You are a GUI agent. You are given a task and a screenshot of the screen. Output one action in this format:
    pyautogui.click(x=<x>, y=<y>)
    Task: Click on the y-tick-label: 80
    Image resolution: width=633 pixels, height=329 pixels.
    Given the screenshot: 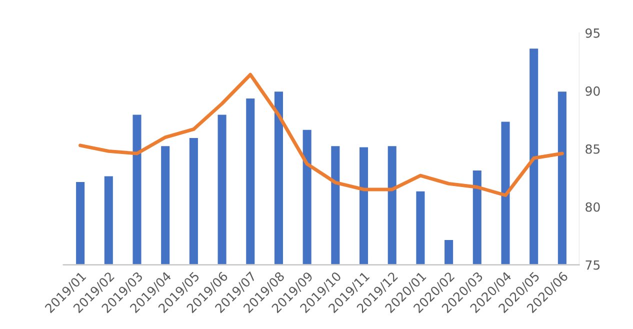 What is the action you would take?
    pyautogui.click(x=593, y=207)
    